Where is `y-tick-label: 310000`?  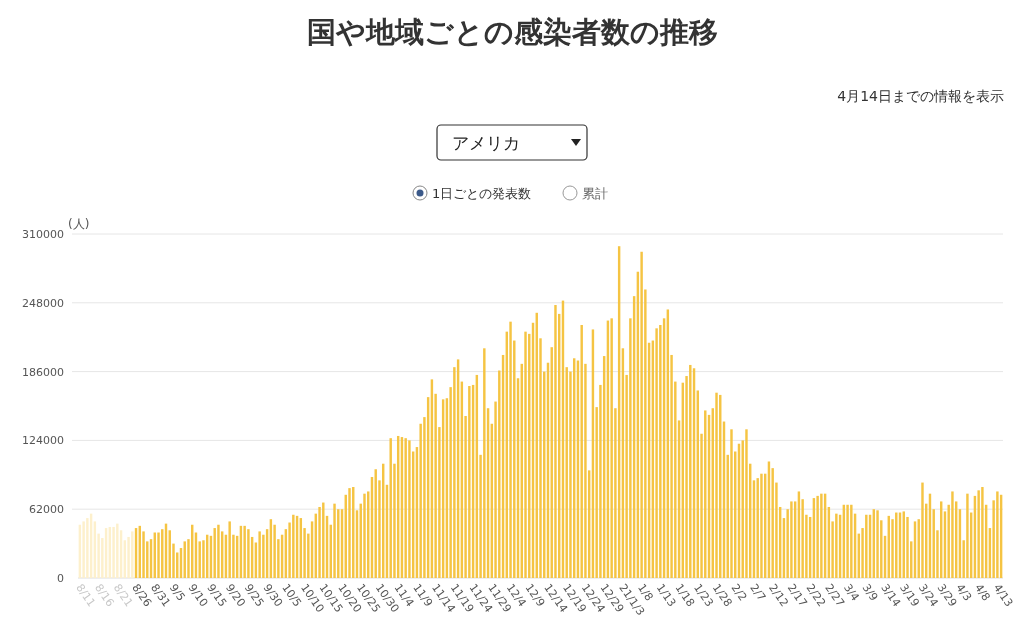
y-tick-label: 310000 is located at coordinates (43, 234).